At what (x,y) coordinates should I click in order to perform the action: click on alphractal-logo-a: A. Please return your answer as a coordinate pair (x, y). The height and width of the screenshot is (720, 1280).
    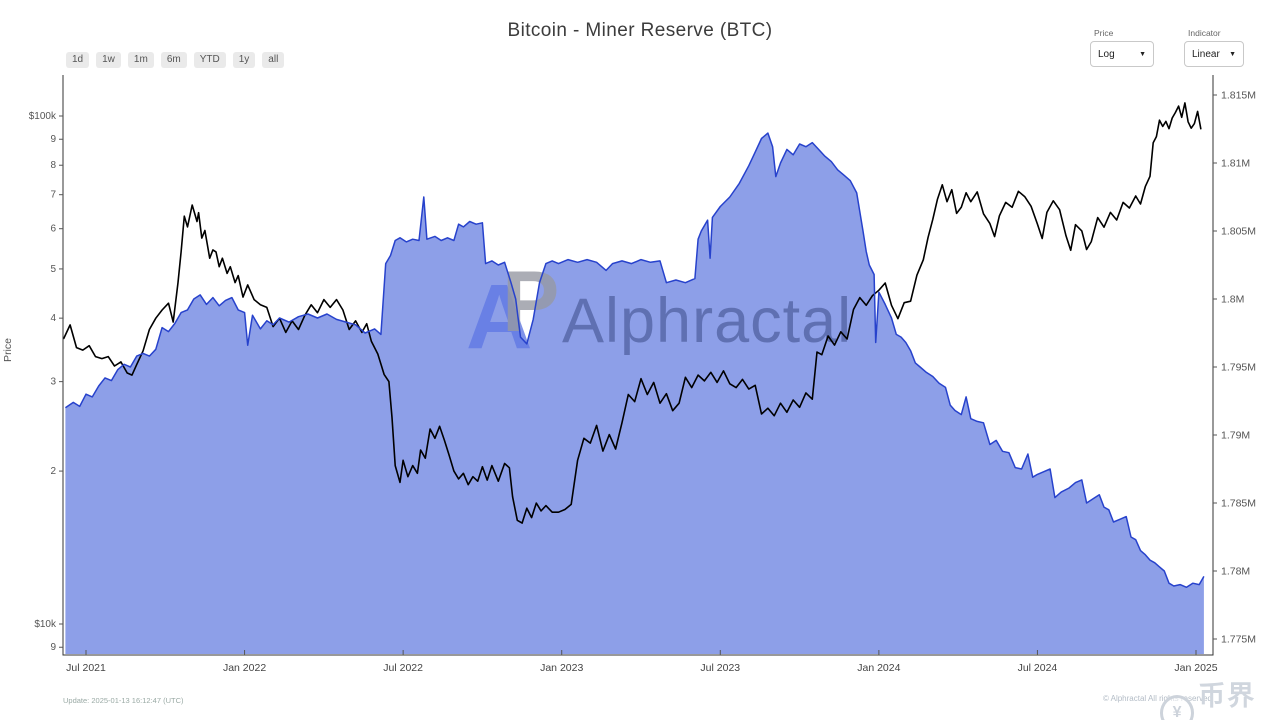
    Looking at the image, I should click on (499, 317).